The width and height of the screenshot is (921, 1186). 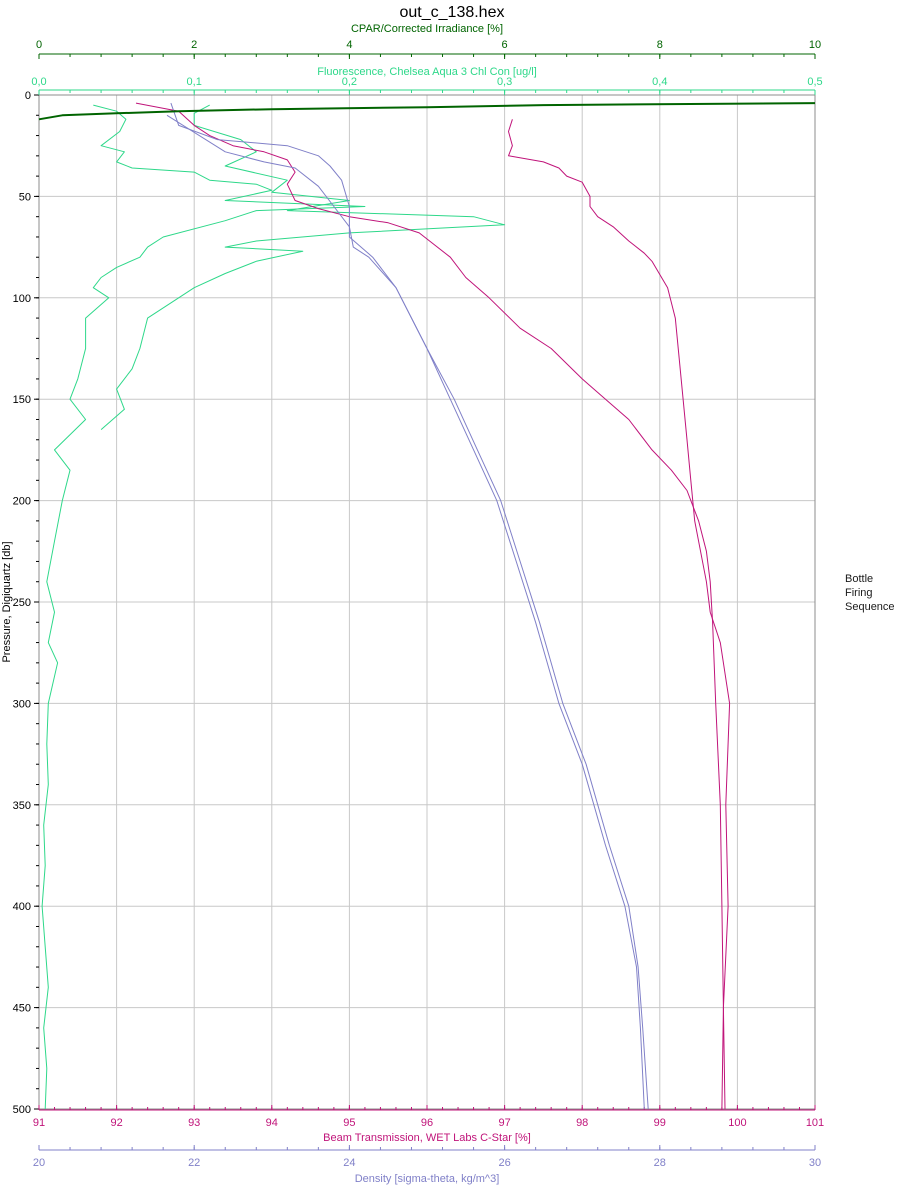 What do you see at coordinates (815, 1123) in the screenshot?
I see `beam-tick-label: 101` at bounding box center [815, 1123].